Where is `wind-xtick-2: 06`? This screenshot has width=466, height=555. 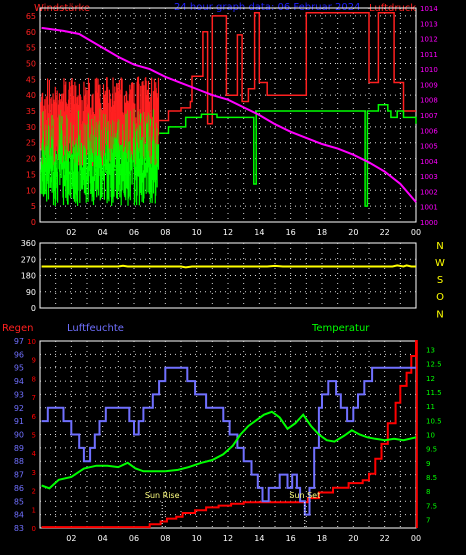 wind-xtick-2: 06 is located at coordinates (134, 232).